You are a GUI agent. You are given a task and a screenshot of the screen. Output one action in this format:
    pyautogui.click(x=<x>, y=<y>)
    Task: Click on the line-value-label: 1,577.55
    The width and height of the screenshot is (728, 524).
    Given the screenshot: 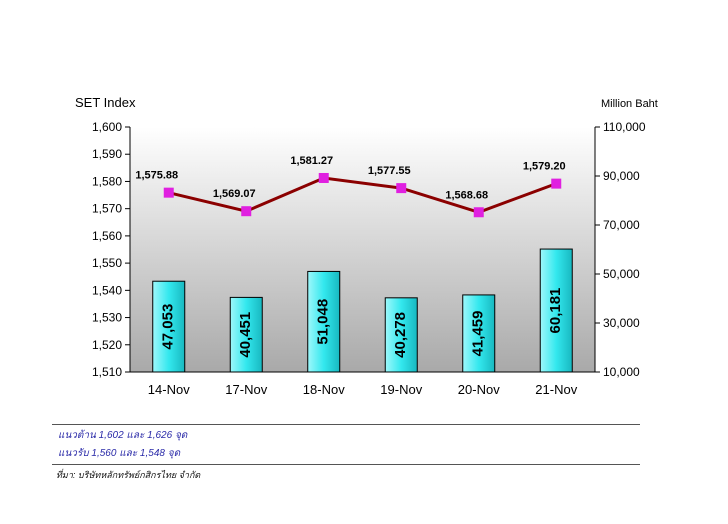 What is the action you would take?
    pyautogui.click(x=389, y=171)
    